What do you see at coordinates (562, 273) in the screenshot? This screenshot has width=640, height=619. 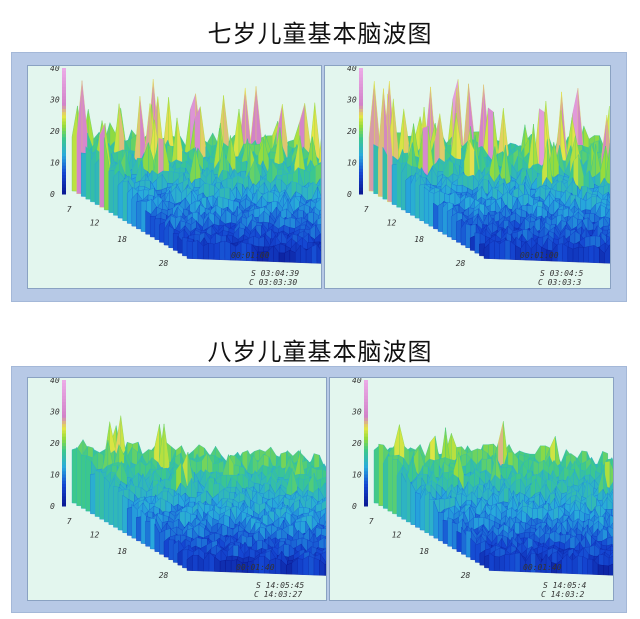 I see `start-time-stamp: S 03:04:5` at bounding box center [562, 273].